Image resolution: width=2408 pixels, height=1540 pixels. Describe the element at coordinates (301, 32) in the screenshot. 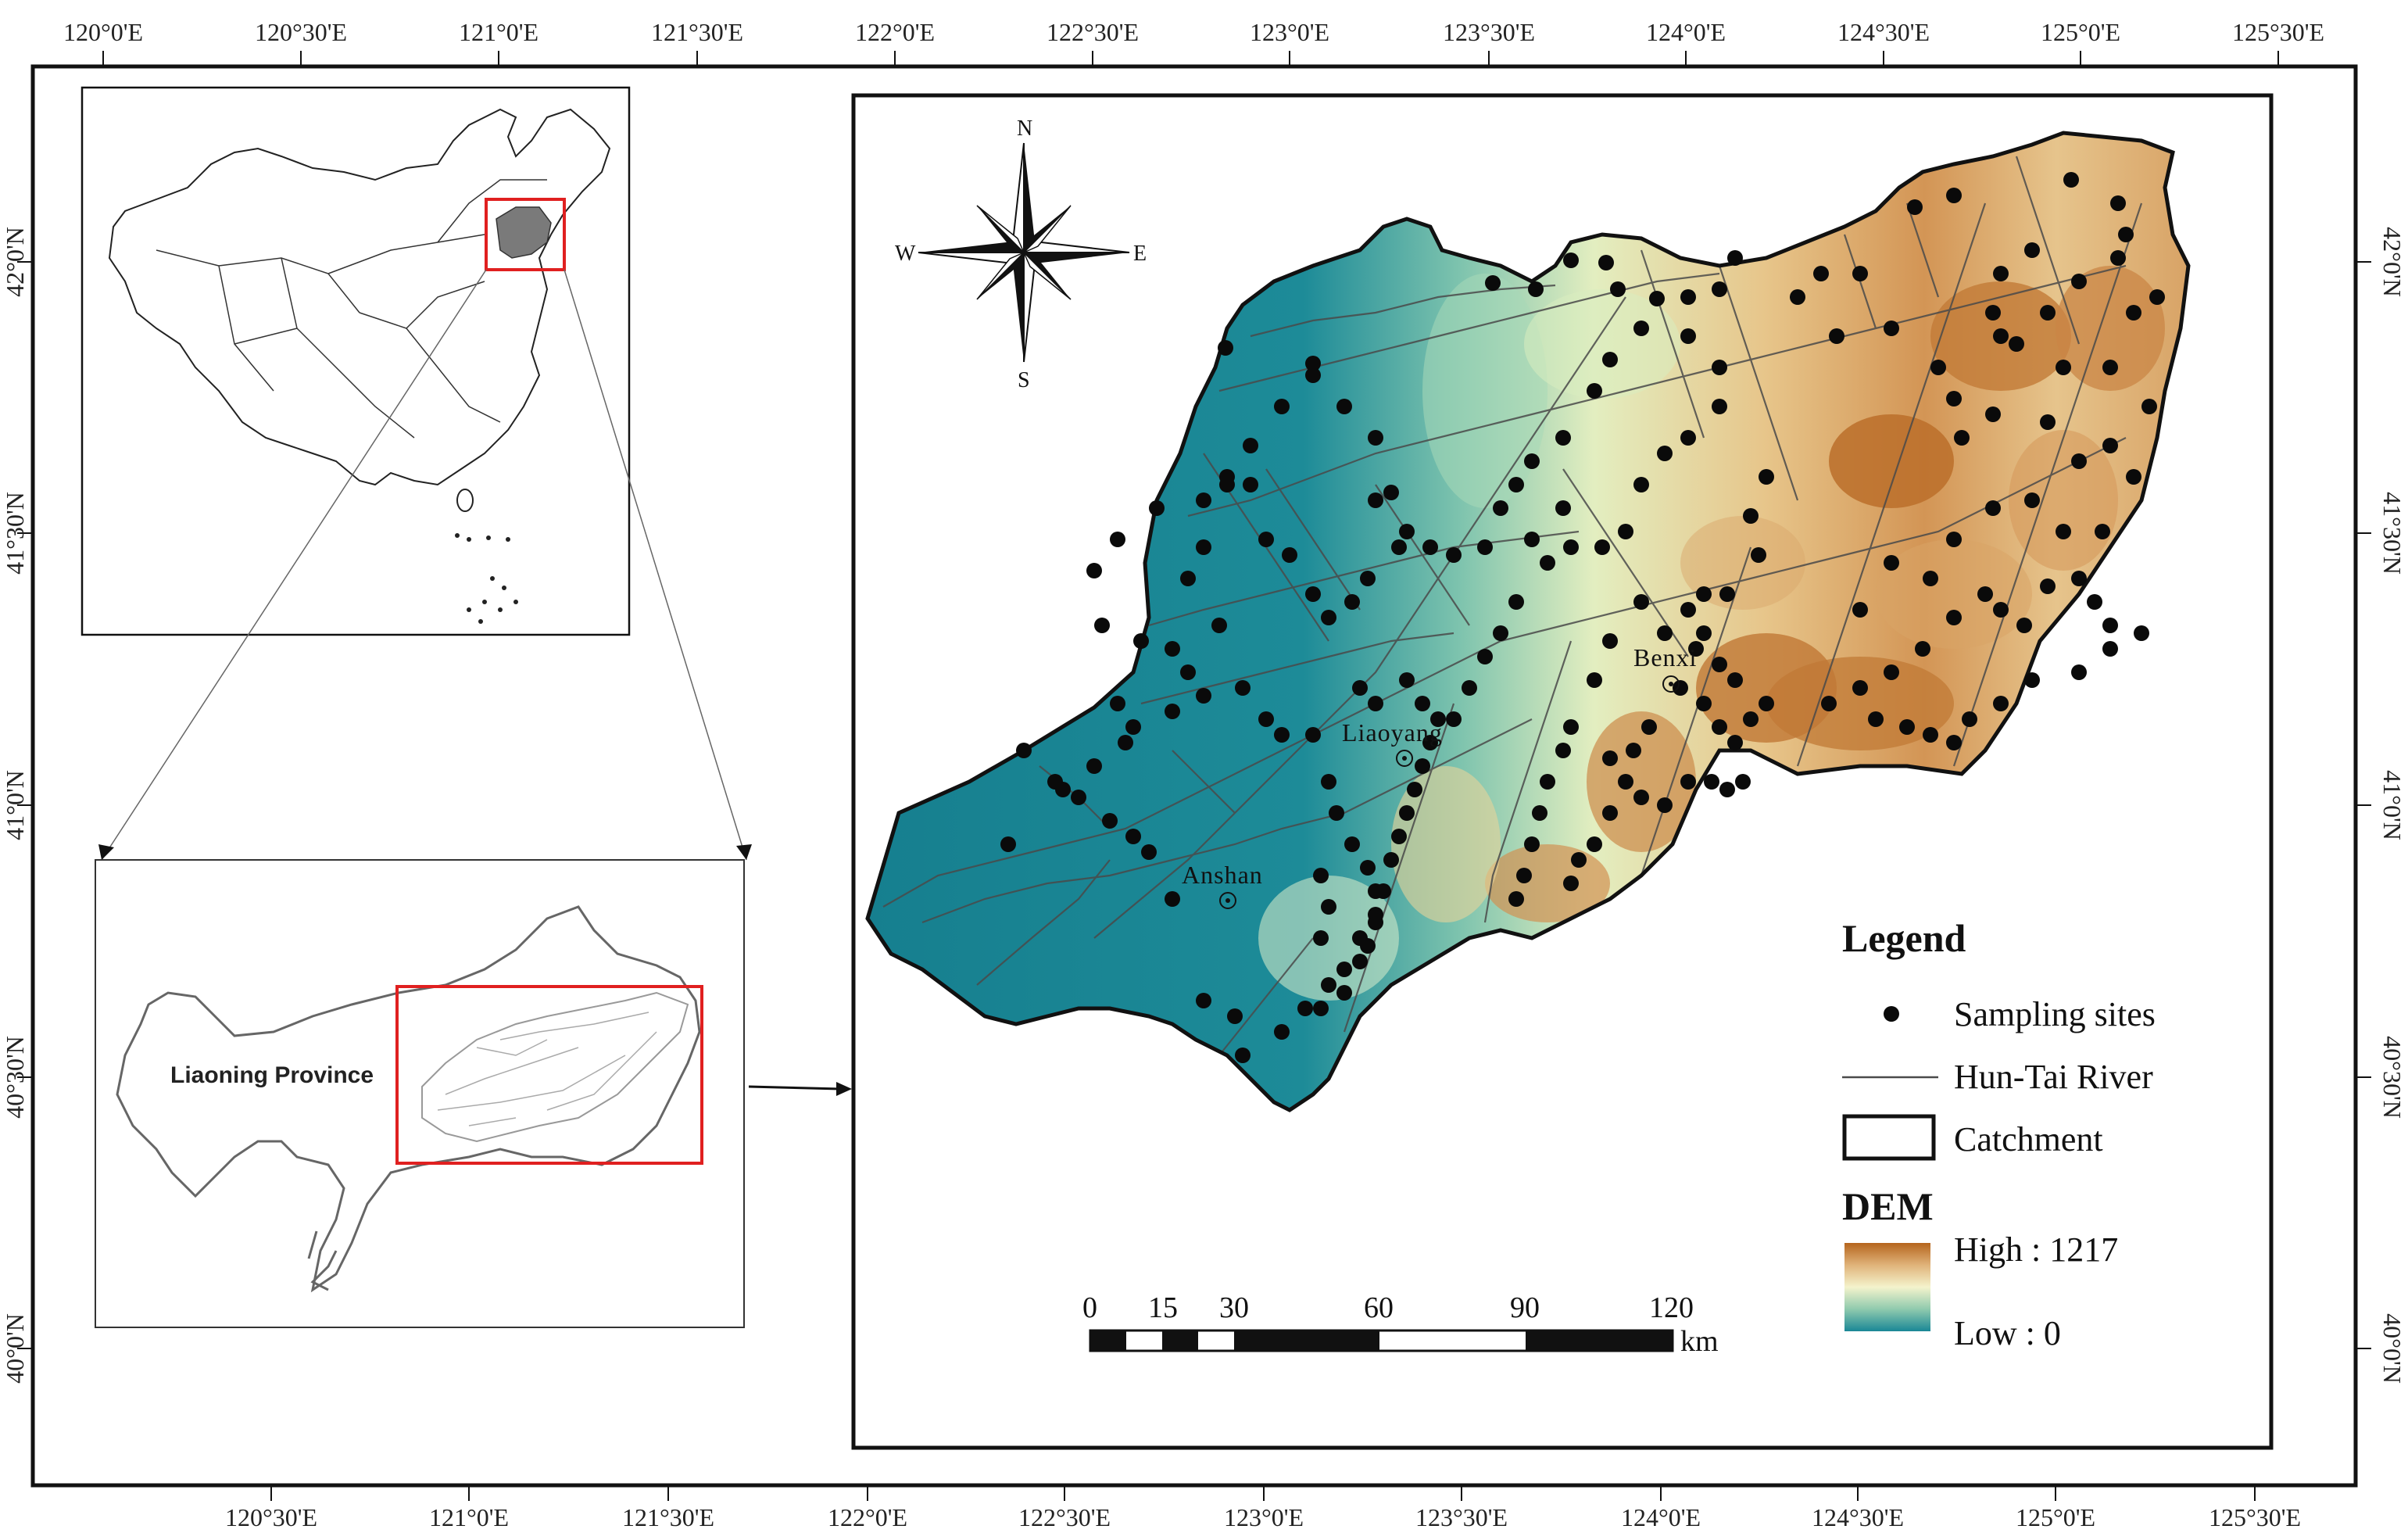

I see `top-tick-label: 120°30'E` at that location.